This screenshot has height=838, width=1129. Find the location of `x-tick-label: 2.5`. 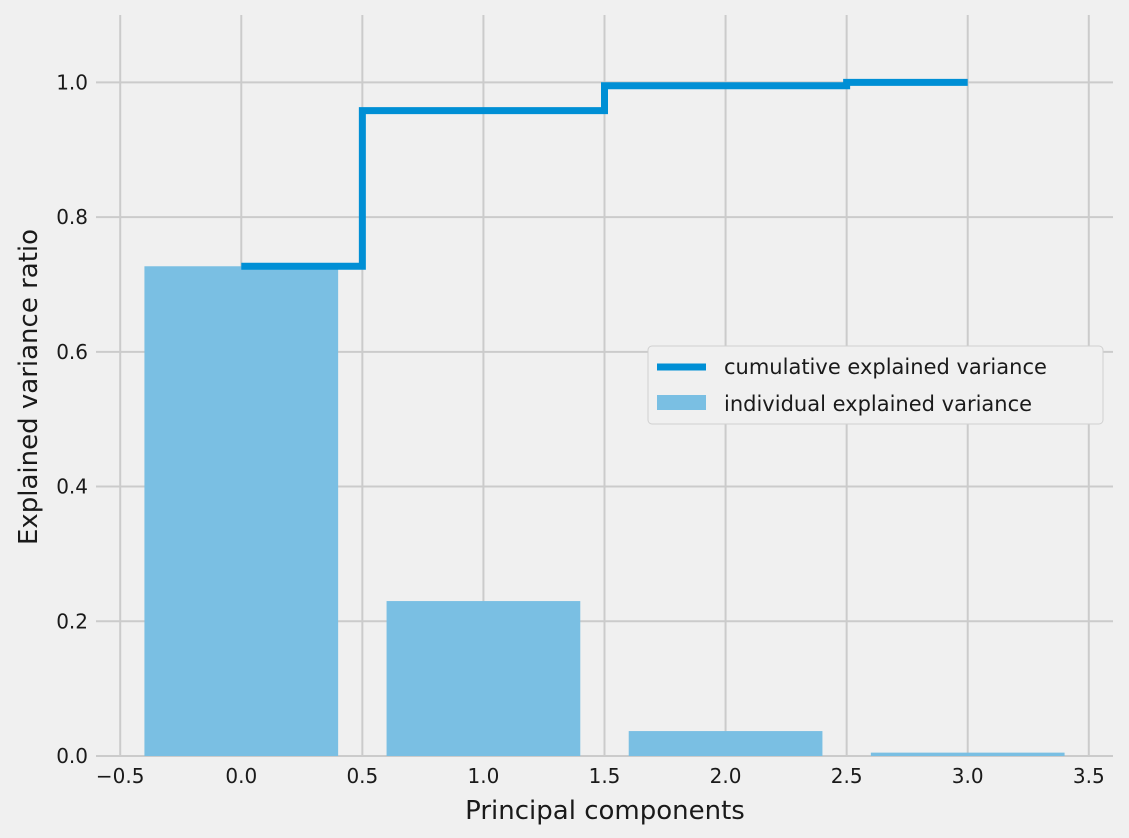

x-tick-label: 2.5 is located at coordinates (847, 776).